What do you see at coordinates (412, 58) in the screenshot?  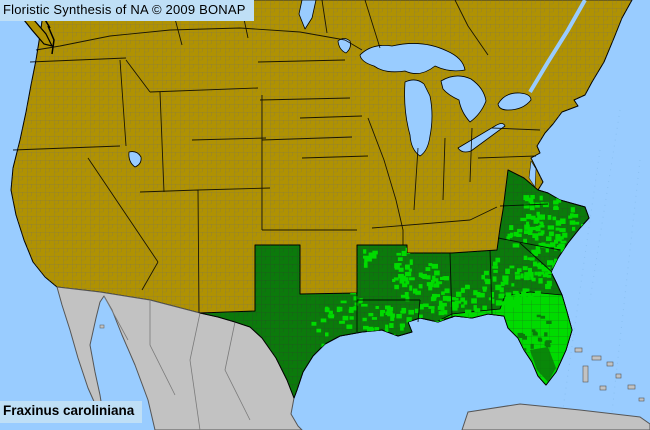 I see `lake-superior` at bounding box center [412, 58].